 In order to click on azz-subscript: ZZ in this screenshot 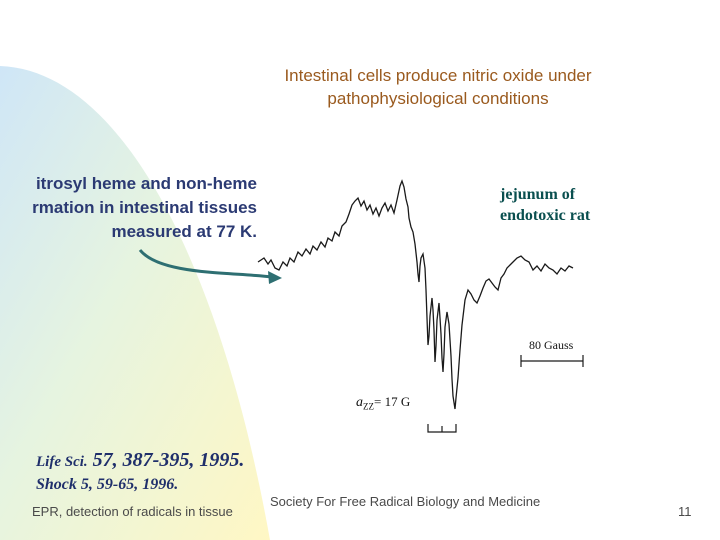, I will do `click(368, 406)`.